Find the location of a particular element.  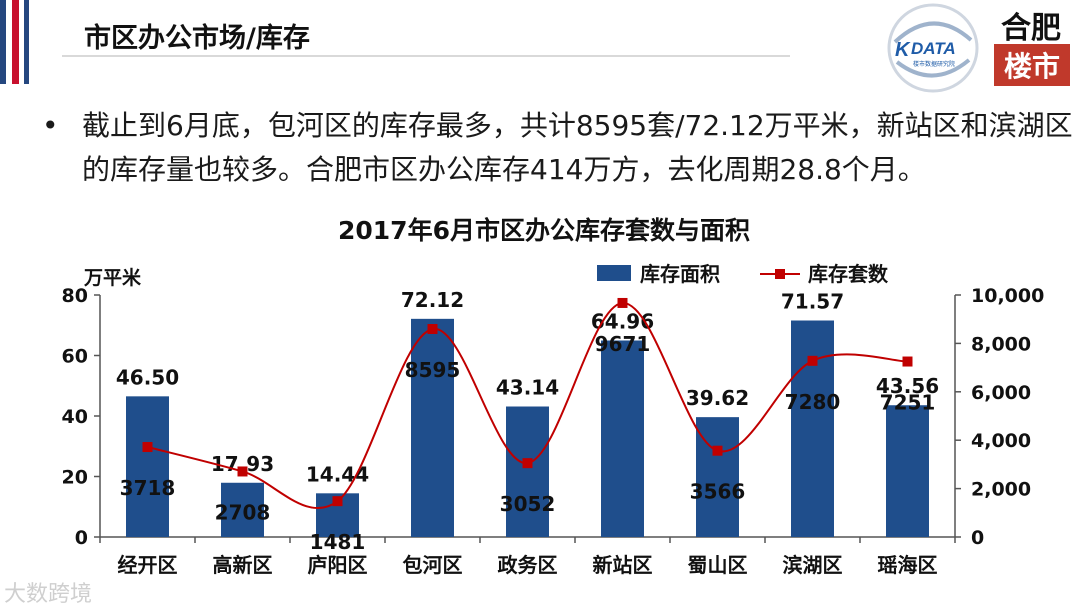

y-right-tick-label: 4,000 is located at coordinates (1001, 441).